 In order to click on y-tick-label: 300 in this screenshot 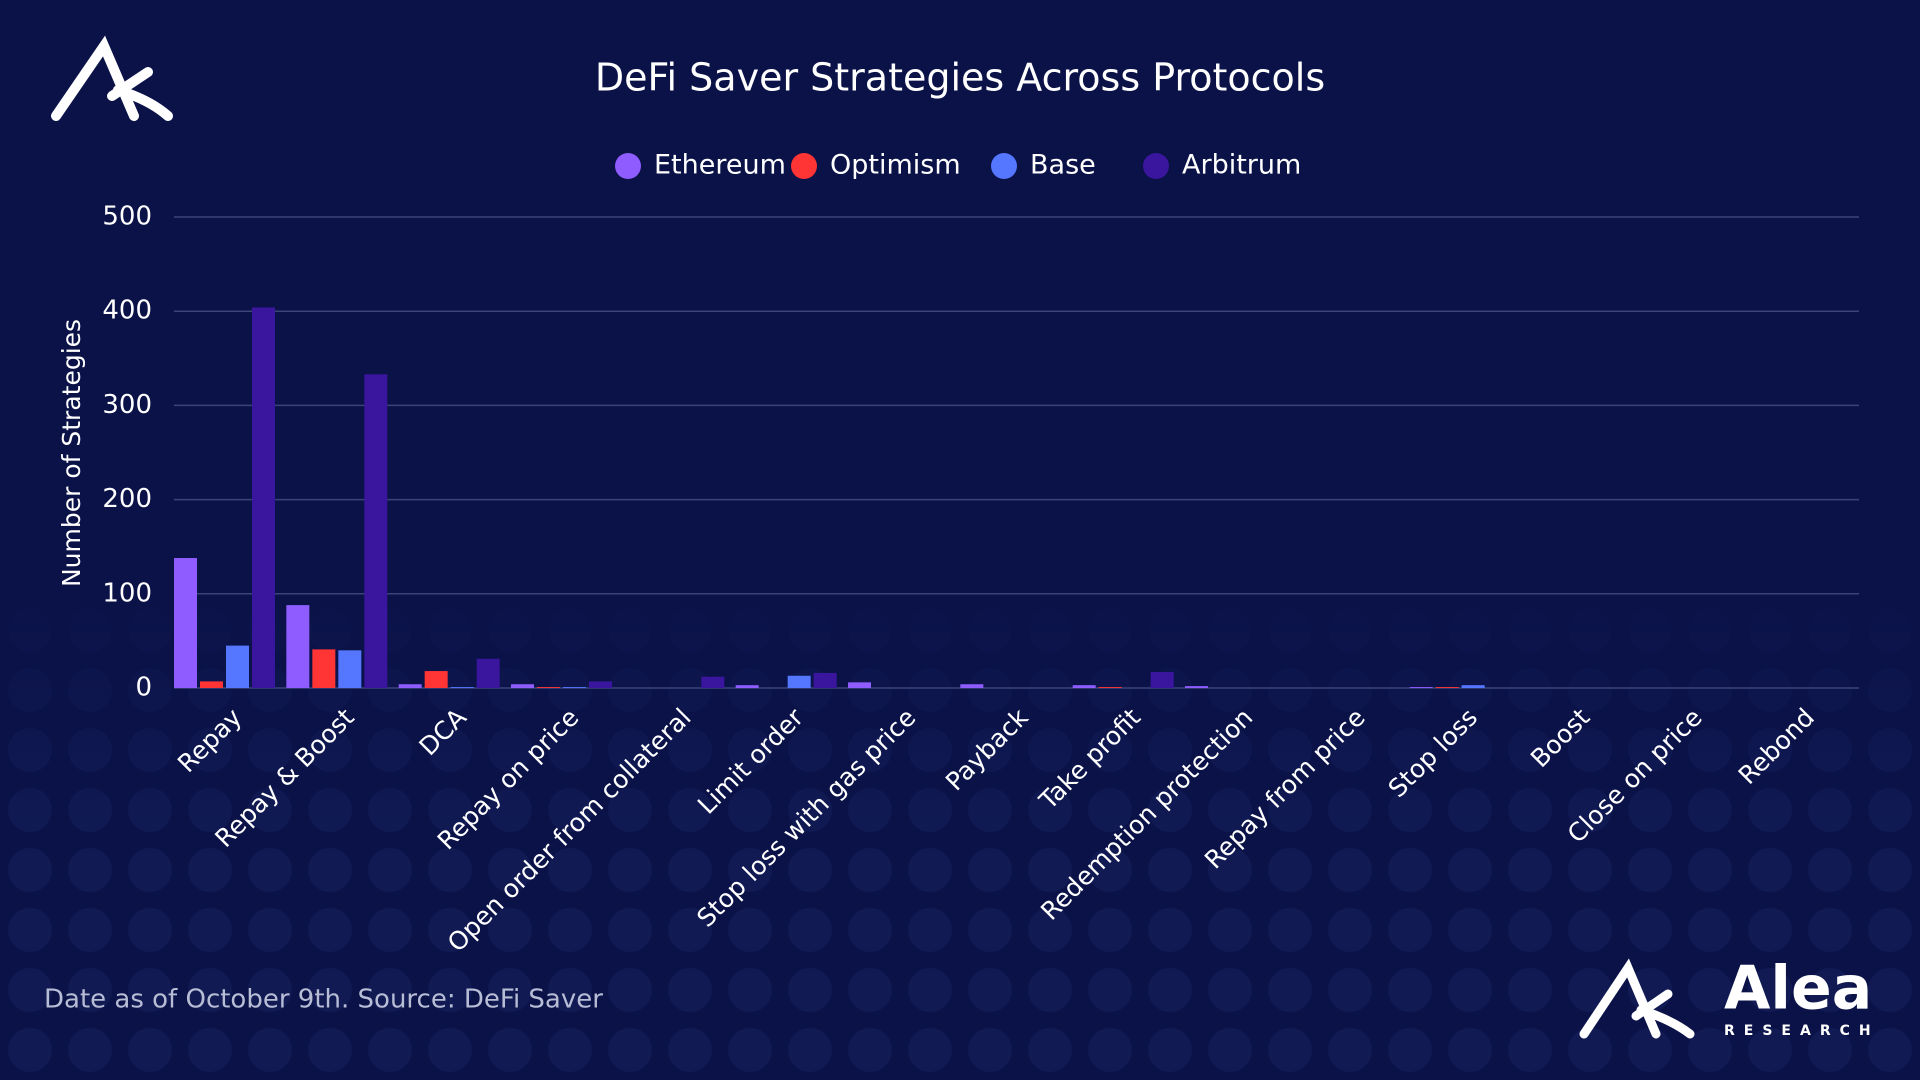, I will do `click(127, 405)`.